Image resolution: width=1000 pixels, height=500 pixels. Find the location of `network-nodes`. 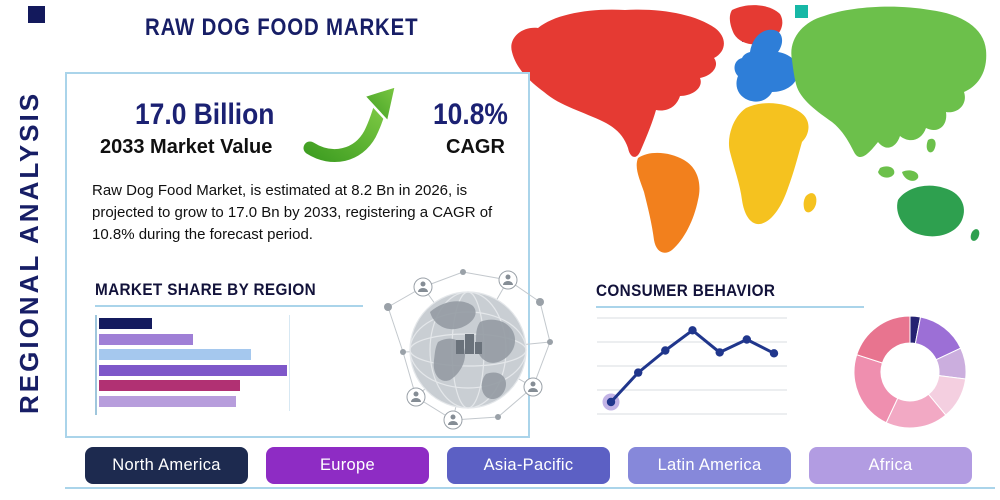

network-nodes is located at coordinates (468, 344).